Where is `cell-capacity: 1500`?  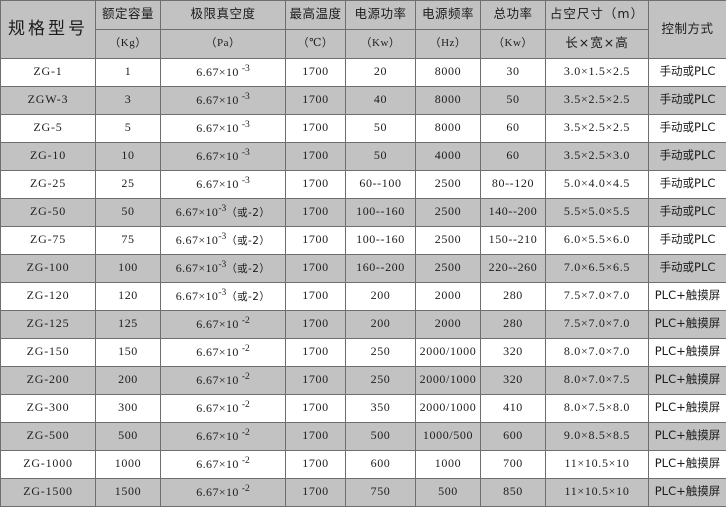
cell-capacity: 1500 is located at coordinates (128, 492).